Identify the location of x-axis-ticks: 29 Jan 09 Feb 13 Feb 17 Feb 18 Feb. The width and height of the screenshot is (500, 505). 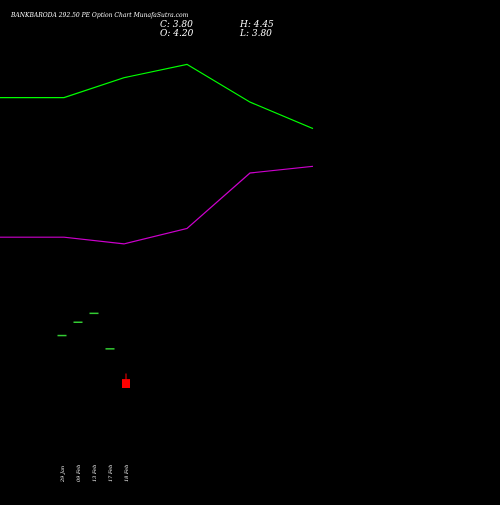
(95, 474).